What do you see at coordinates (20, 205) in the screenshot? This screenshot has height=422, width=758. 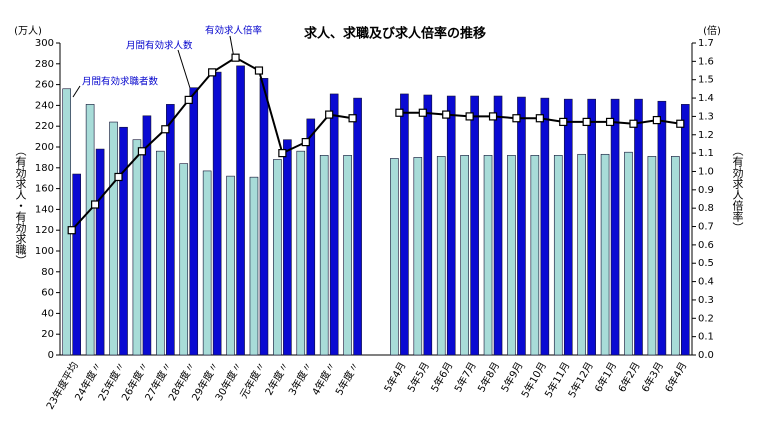 I see `y-axis-label: （有効求人・有効求職）` at bounding box center [20, 205].